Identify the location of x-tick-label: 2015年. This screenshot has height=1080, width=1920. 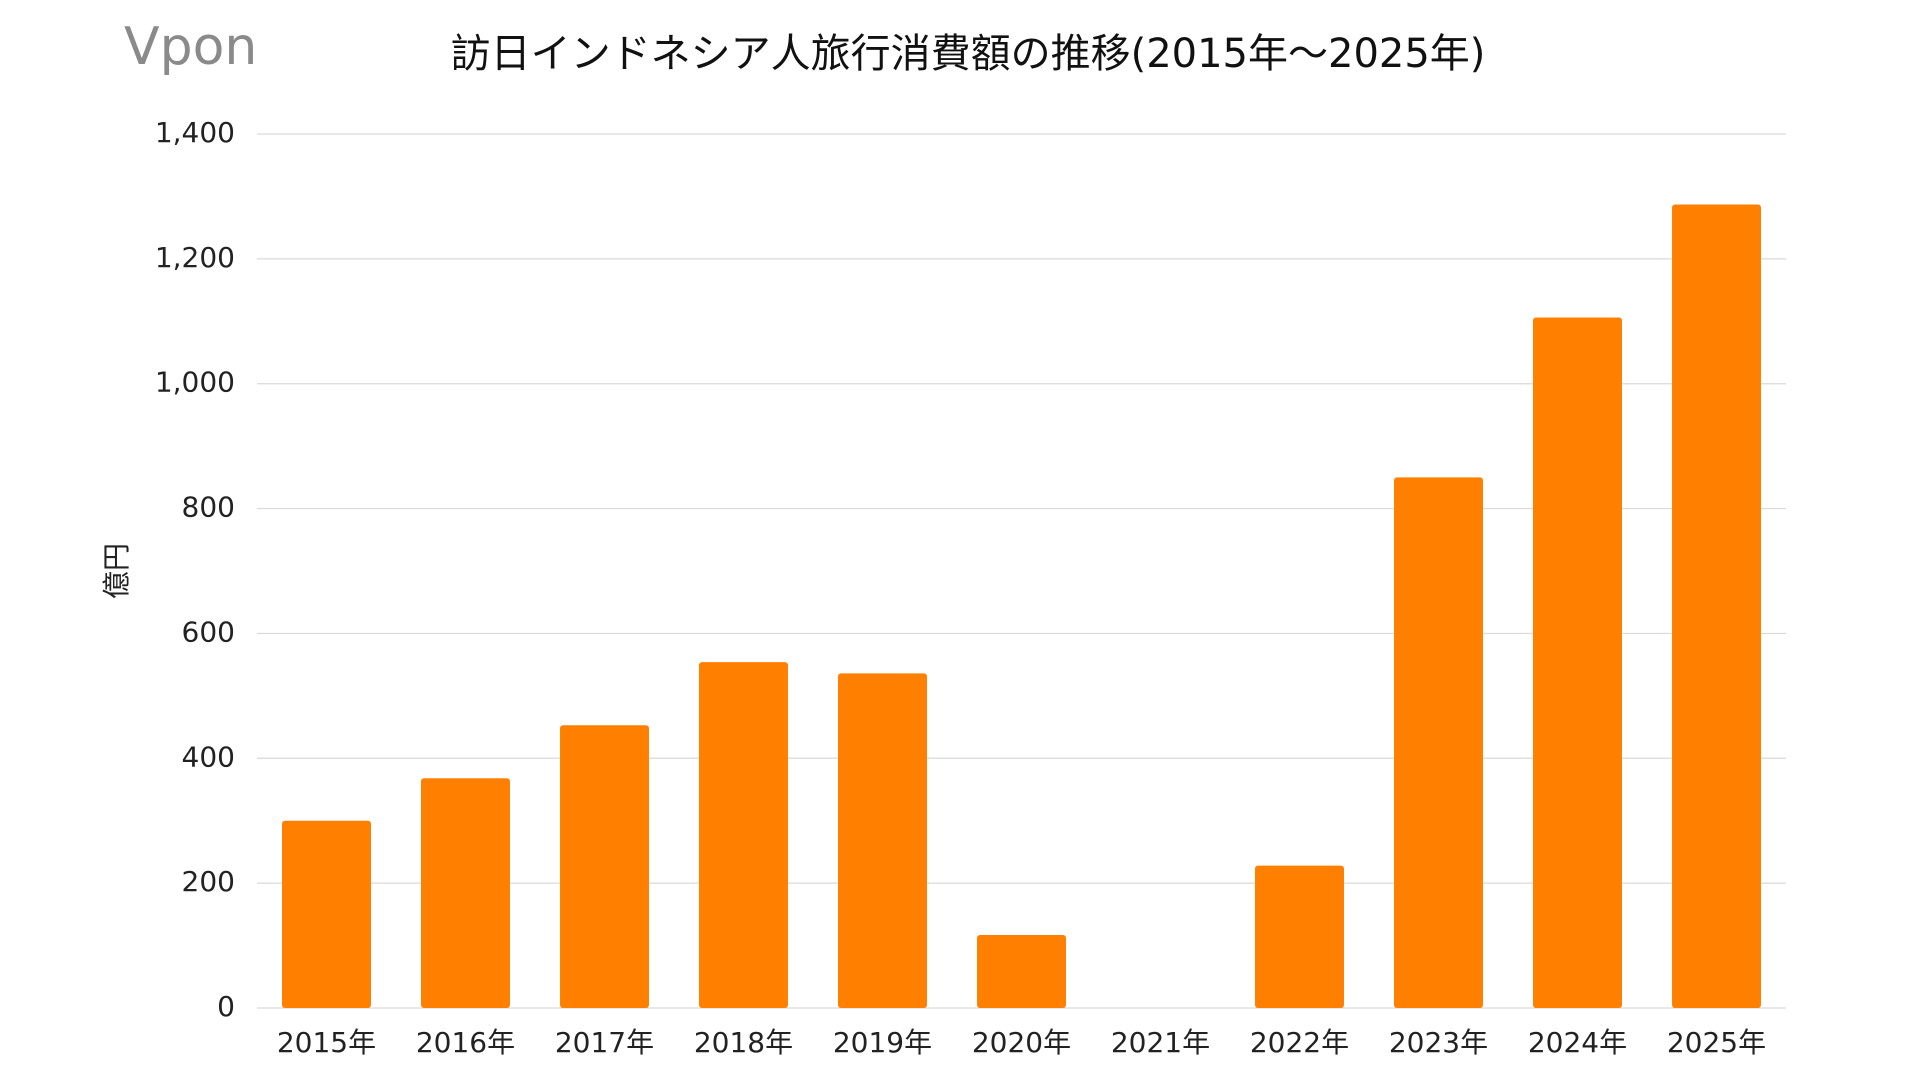
(326, 1042).